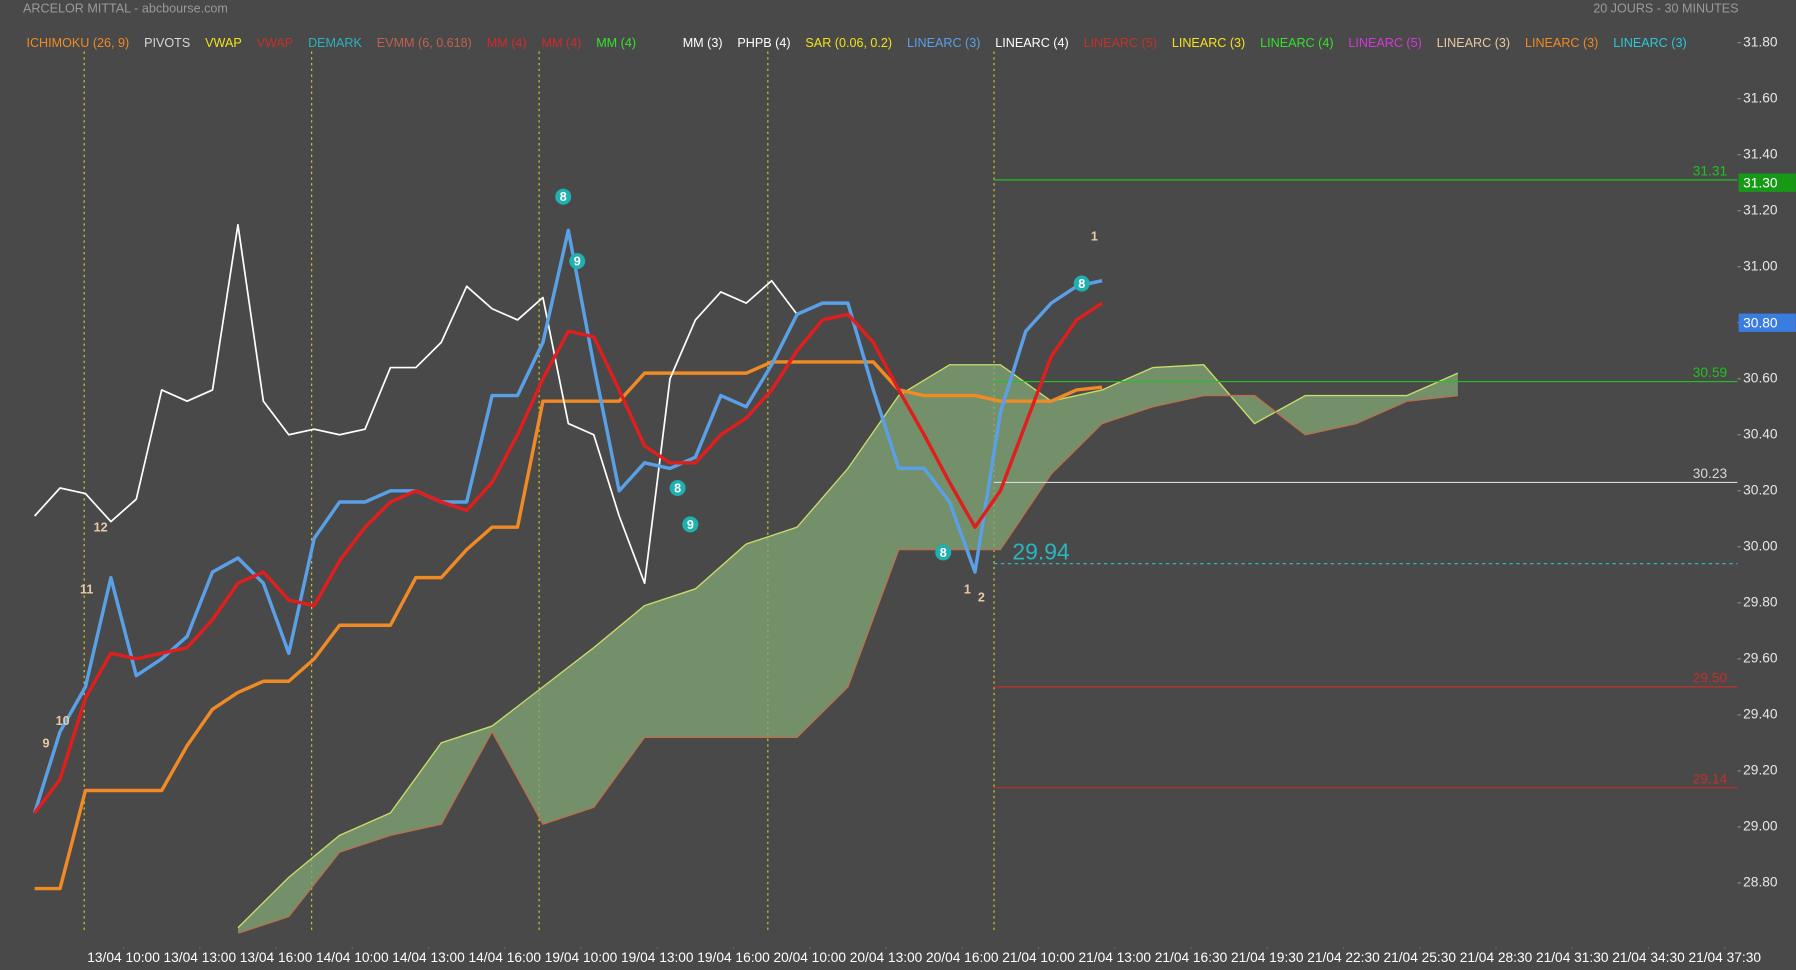  What do you see at coordinates (1343, 957) in the screenshot?
I see `x-tick-label: 21/04 22:30` at bounding box center [1343, 957].